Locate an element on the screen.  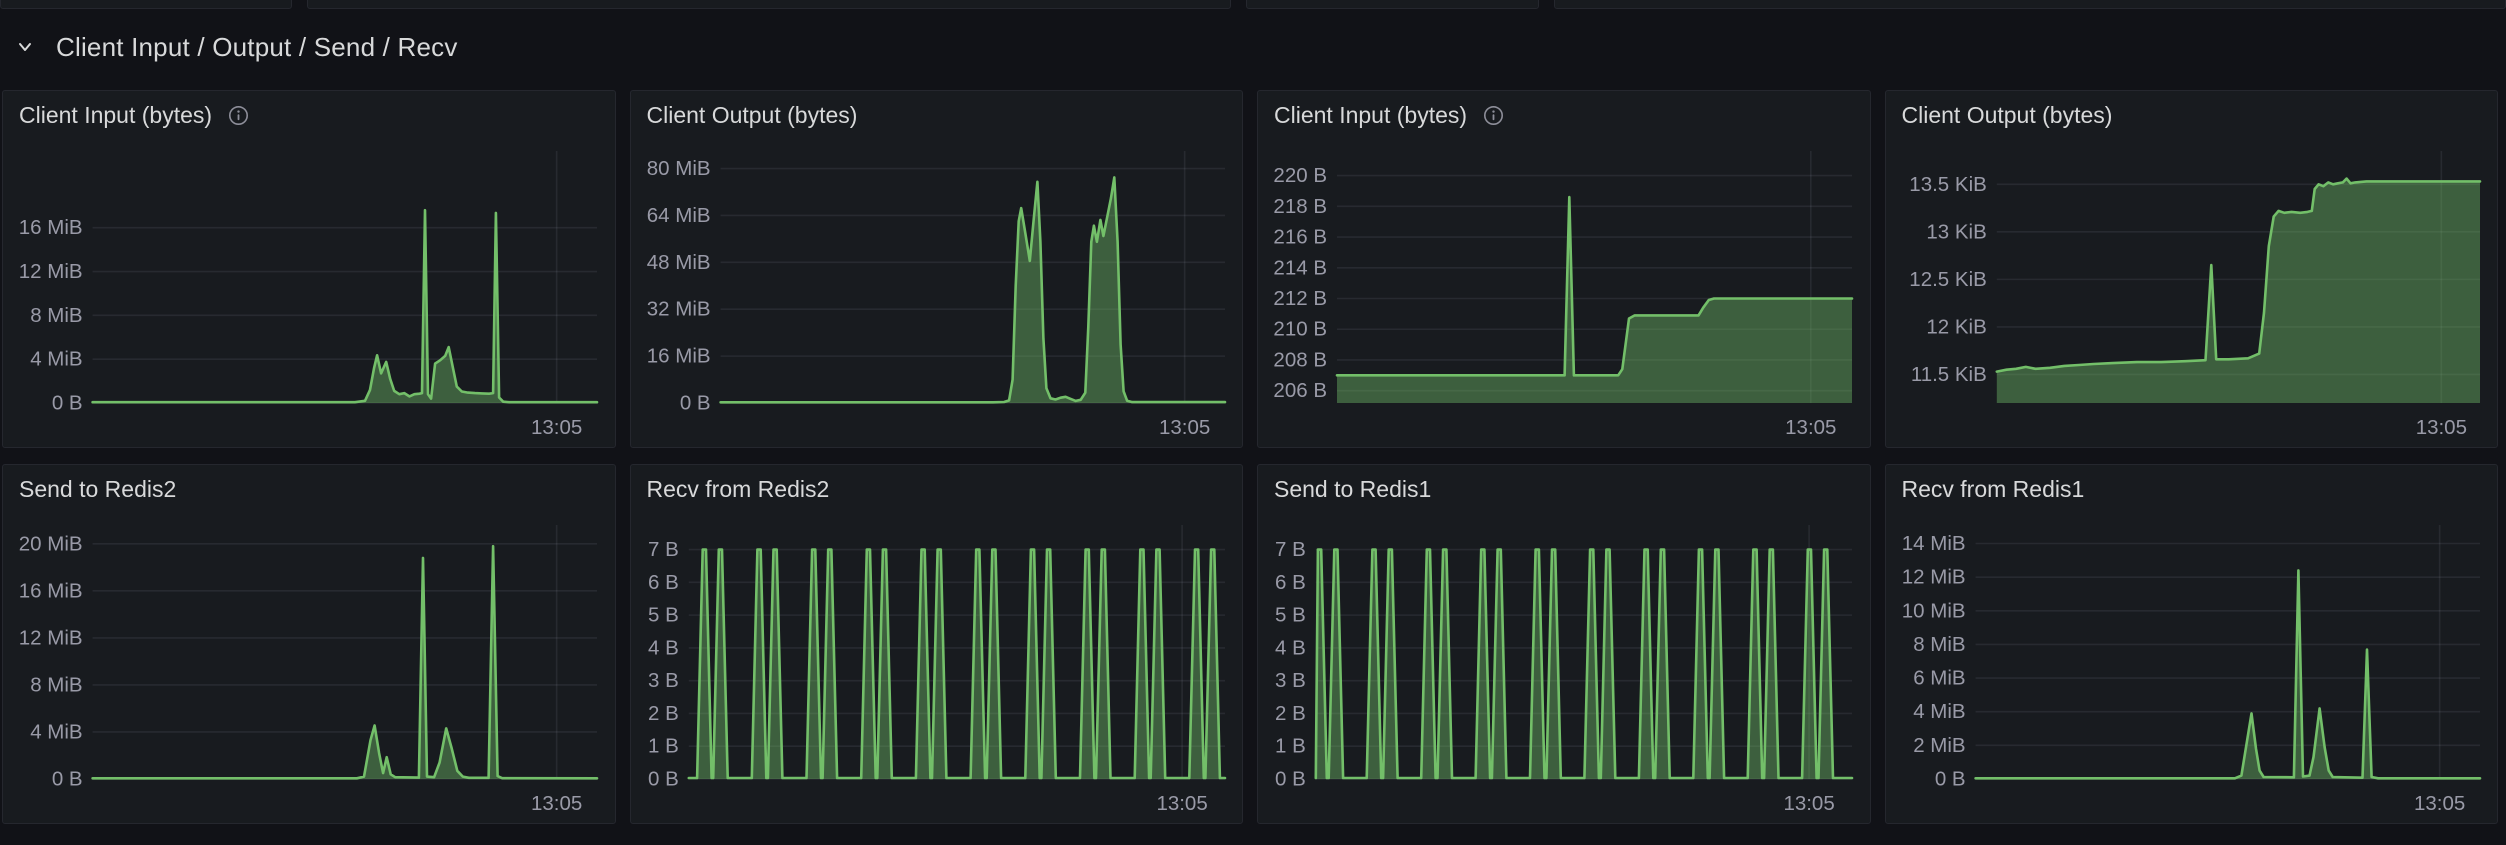
y-tick-label: 210 B is located at coordinates (1300, 329).